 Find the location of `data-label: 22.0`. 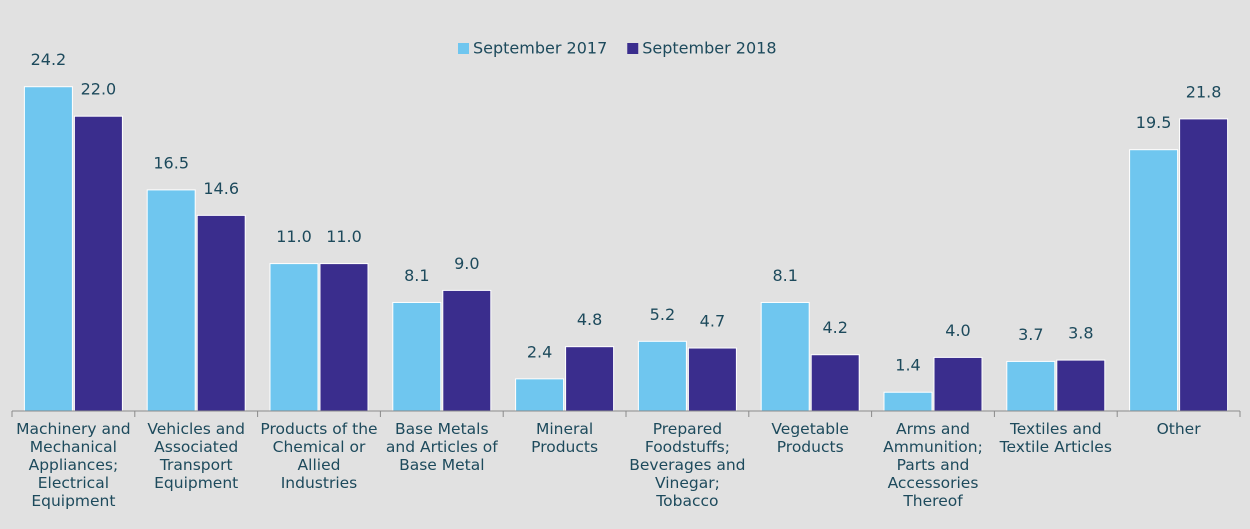

data-label: 22.0 is located at coordinates (99, 89).